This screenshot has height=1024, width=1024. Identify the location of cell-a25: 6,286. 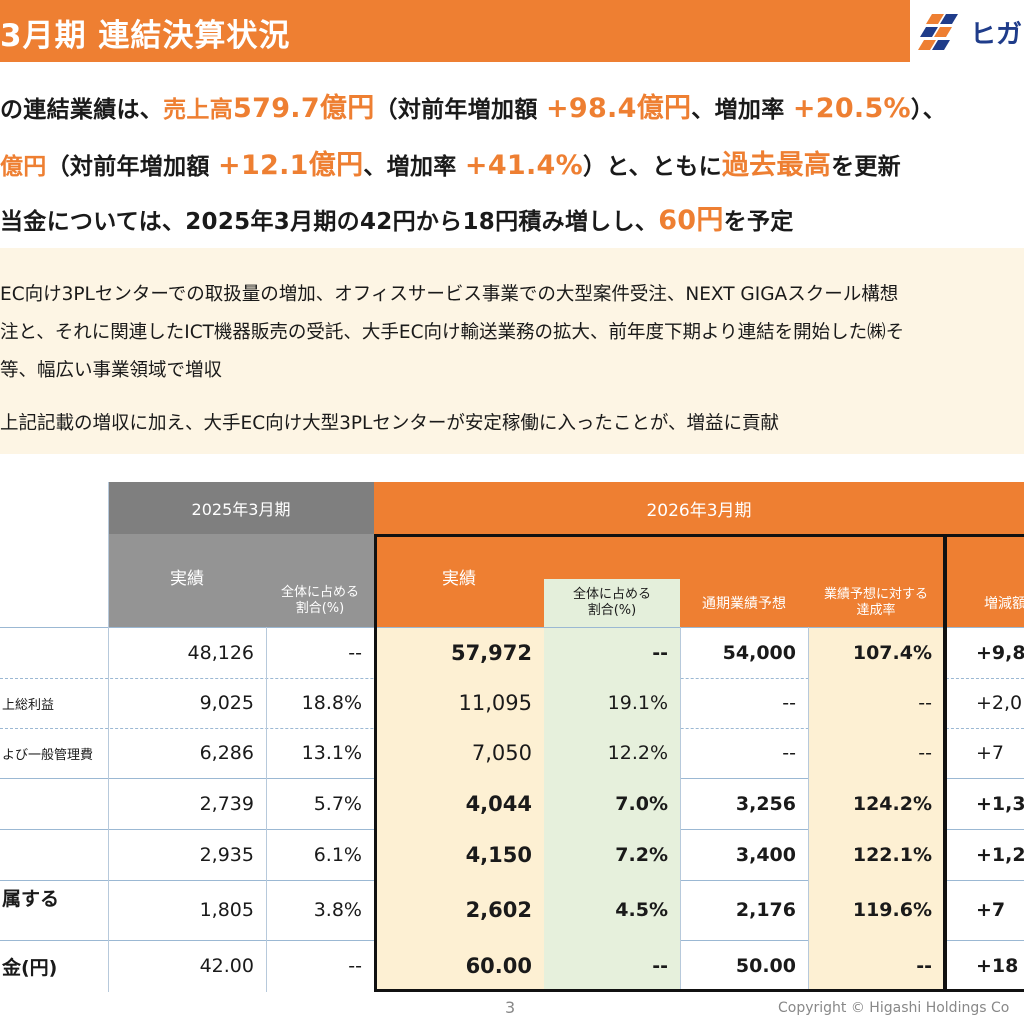
(226, 753).